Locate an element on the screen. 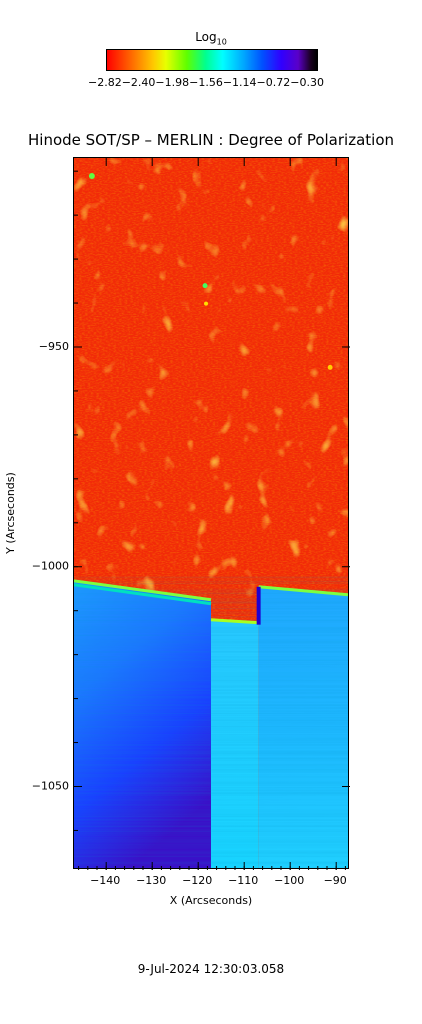 This screenshot has width=422, height=1024. y-tick-label-1: −1000 is located at coordinates (50, 566).